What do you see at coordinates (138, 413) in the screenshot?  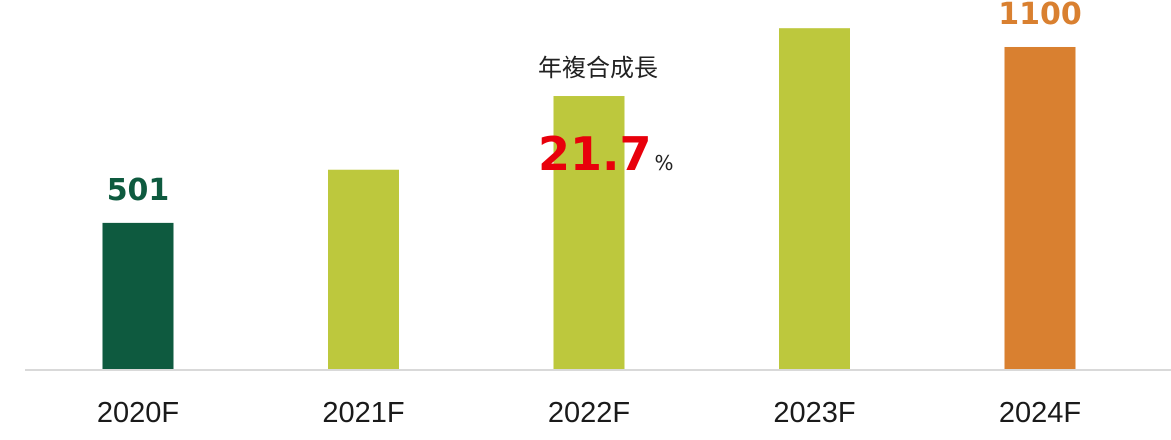 I see `x-tick-label: 2020F` at bounding box center [138, 413].